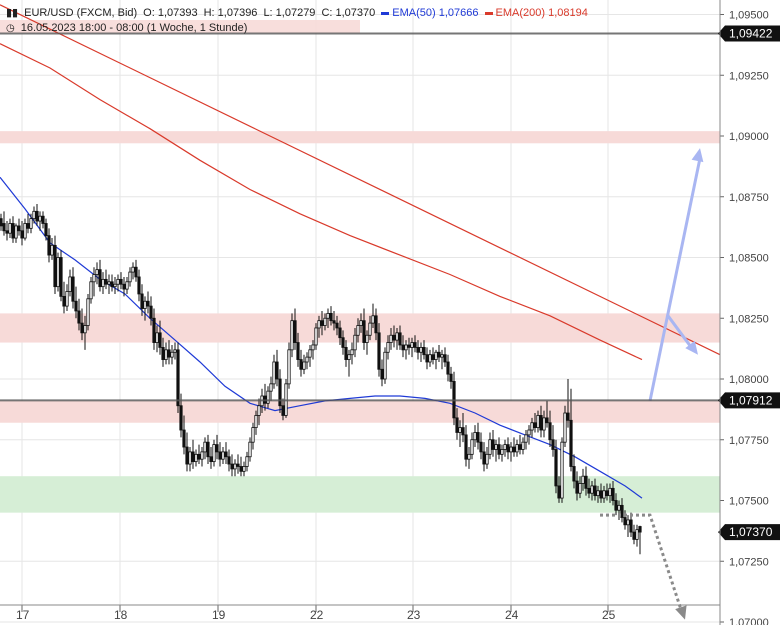 The width and height of the screenshot is (780, 625). Describe the element at coordinates (749, 441) in the screenshot. I see `y-tick-label: 1,07750` at that location.